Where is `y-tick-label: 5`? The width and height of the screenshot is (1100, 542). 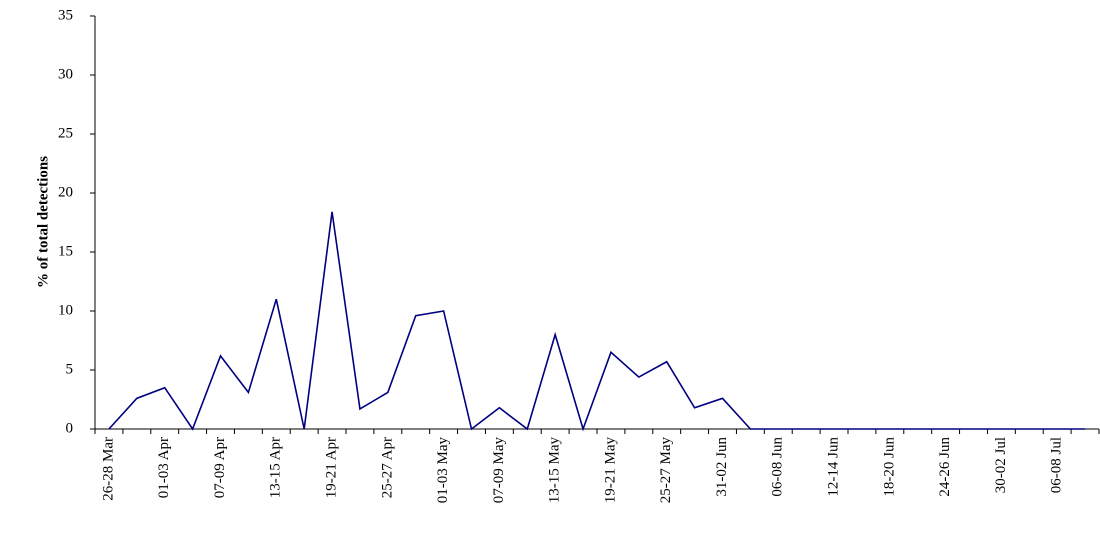 y-tick-label: 5 is located at coordinates (70, 369).